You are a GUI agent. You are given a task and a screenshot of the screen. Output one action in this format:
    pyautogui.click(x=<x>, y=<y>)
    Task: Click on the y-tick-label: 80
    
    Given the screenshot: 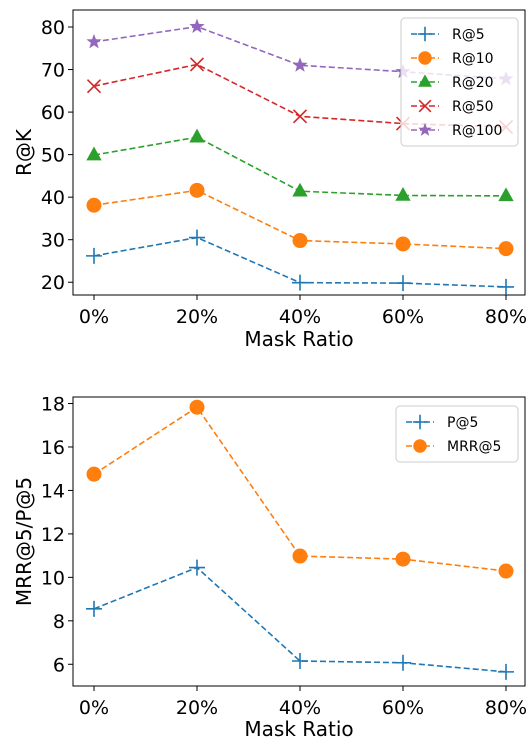 What is the action you would take?
    pyautogui.click(x=53, y=28)
    